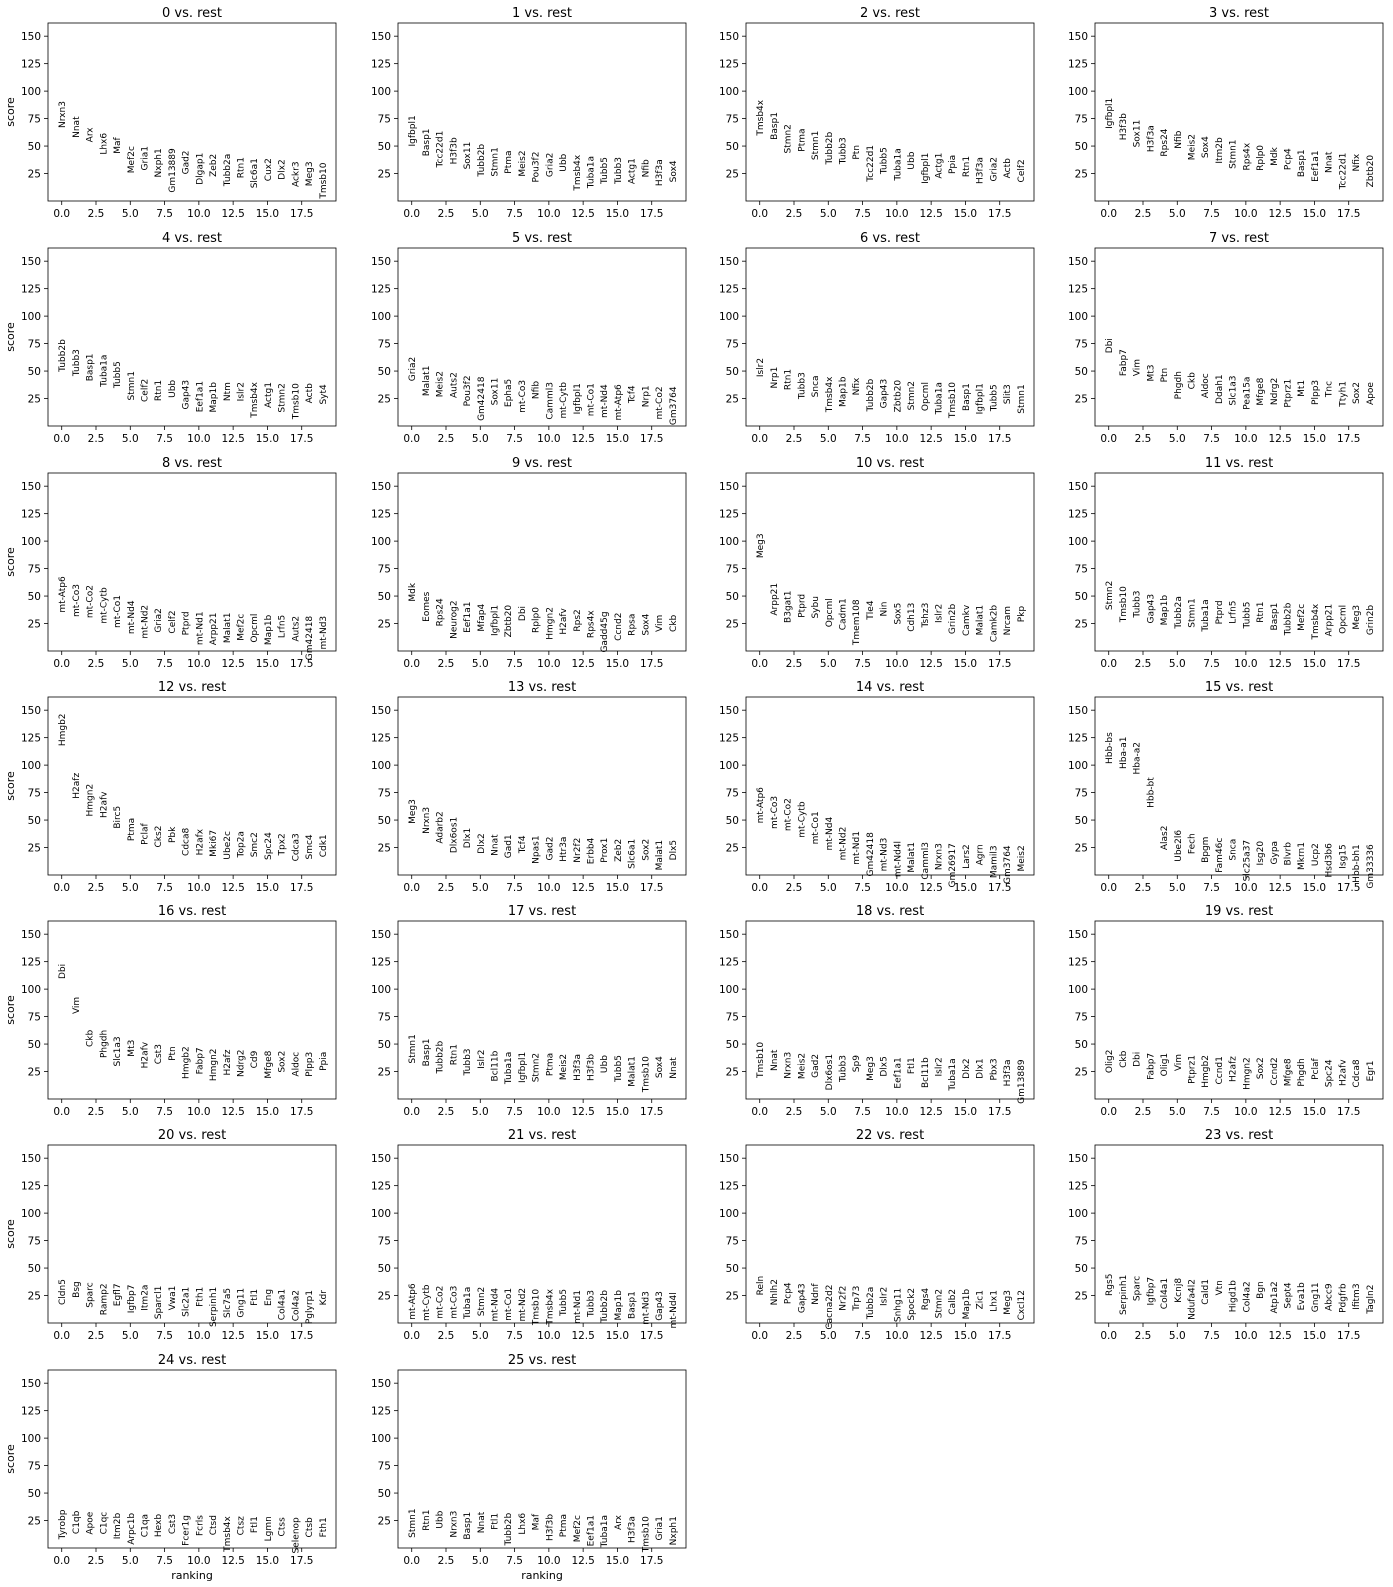 This screenshot has width=1393, height=1587. Describe the element at coordinates (732, 570) in the screenshot. I see `y-tick-label: 75` at that location.